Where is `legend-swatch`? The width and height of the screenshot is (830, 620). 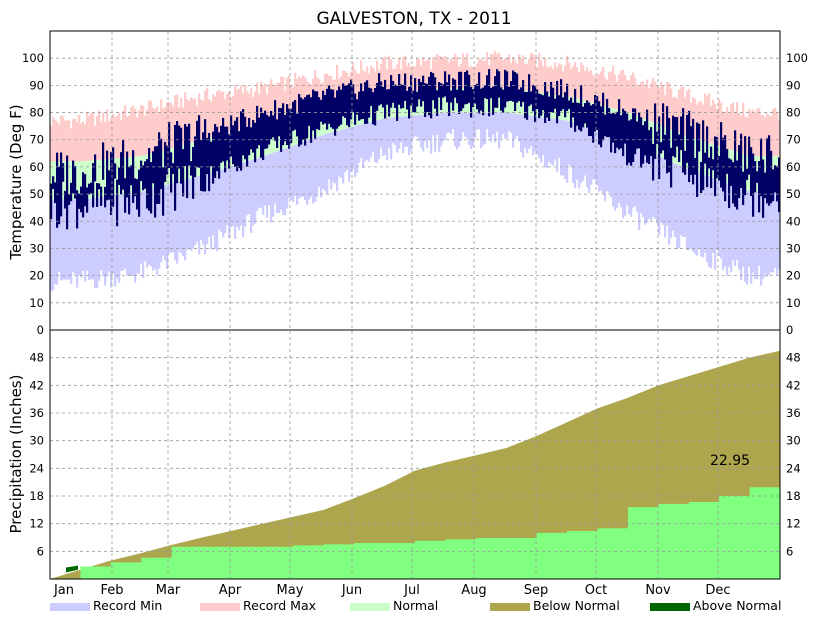
legend-swatch is located at coordinates (370, 607).